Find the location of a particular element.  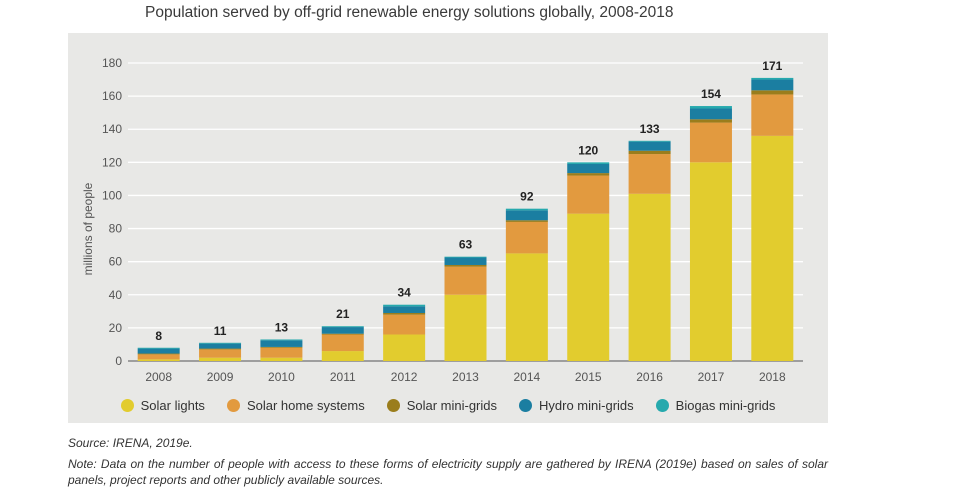

legend-item: Solar home systems is located at coordinates (295, 405).